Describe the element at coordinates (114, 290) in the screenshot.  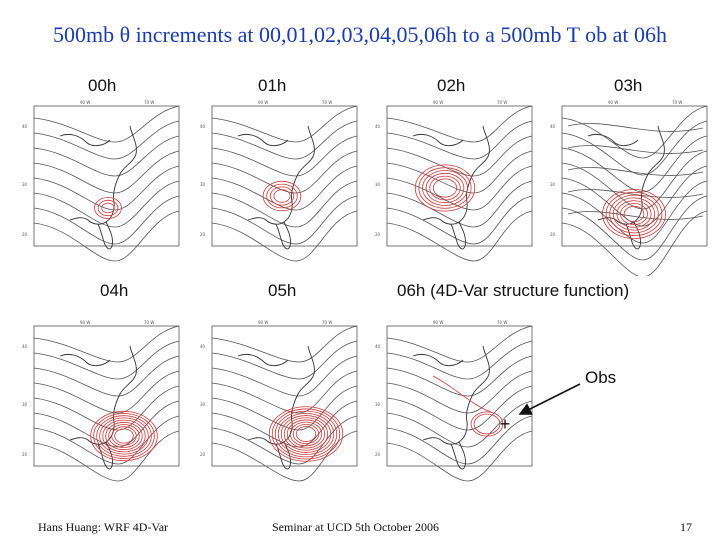
I see `panel-label-04h: 04h` at that location.